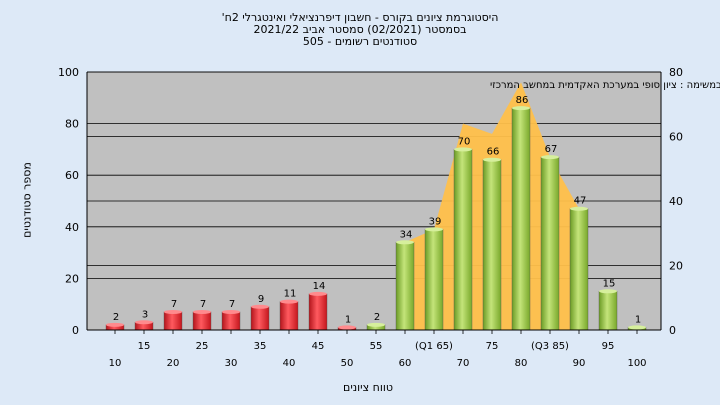 This screenshot has width=720, height=405. I want to click on x-tick-label: 55, so click(376, 346).